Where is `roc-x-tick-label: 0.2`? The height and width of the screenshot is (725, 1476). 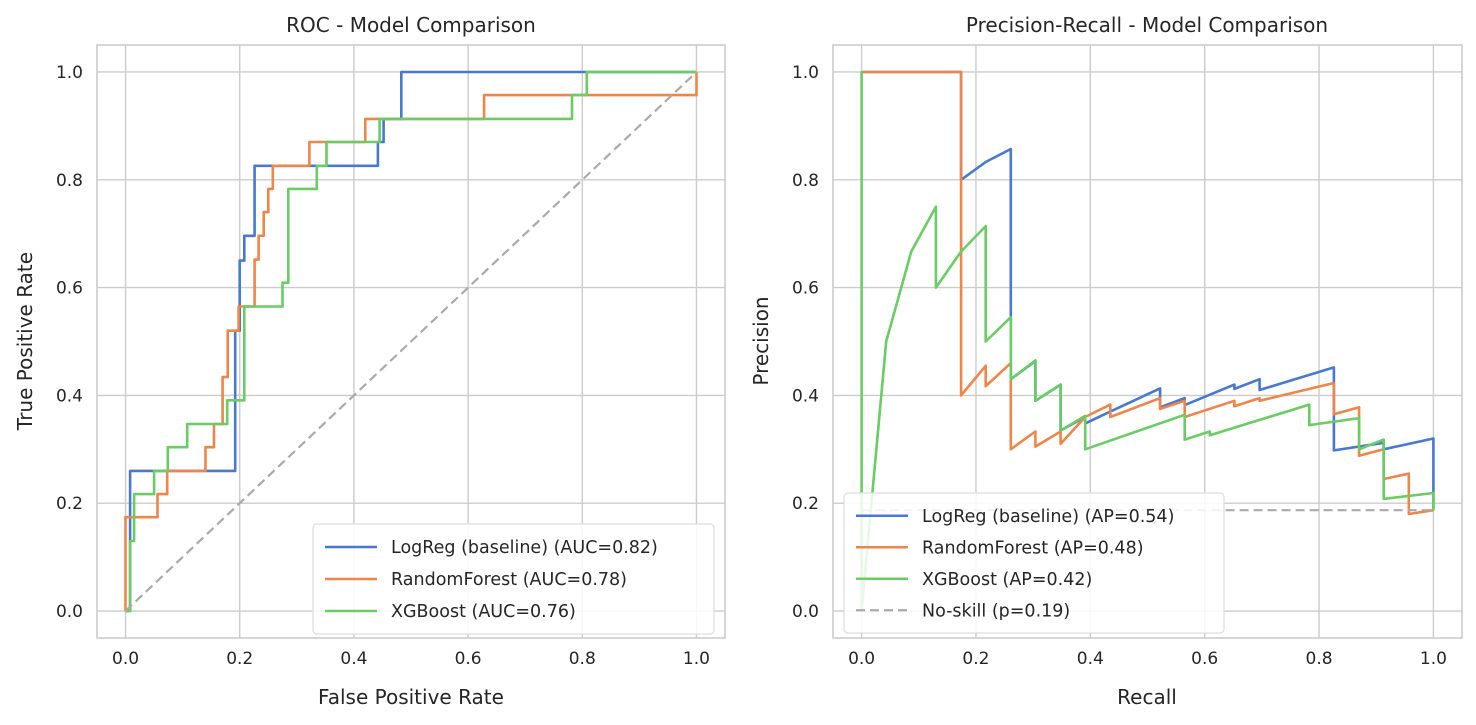
roc-x-tick-label: 0.2 is located at coordinates (239, 659).